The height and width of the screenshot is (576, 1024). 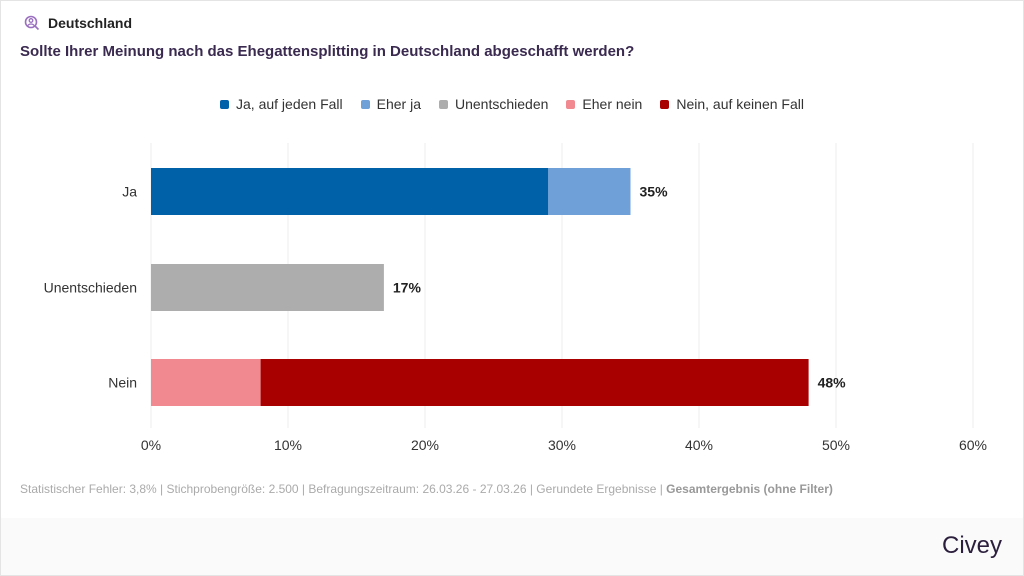 What do you see at coordinates (151, 445) in the screenshot?
I see `x-tick-label: 0%` at bounding box center [151, 445].